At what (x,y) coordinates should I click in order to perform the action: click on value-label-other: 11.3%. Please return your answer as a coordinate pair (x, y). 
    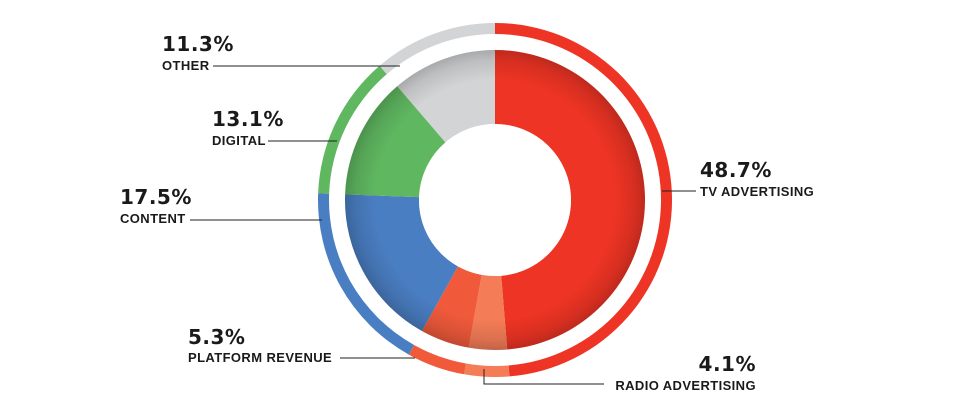
    Looking at the image, I should click on (198, 44).